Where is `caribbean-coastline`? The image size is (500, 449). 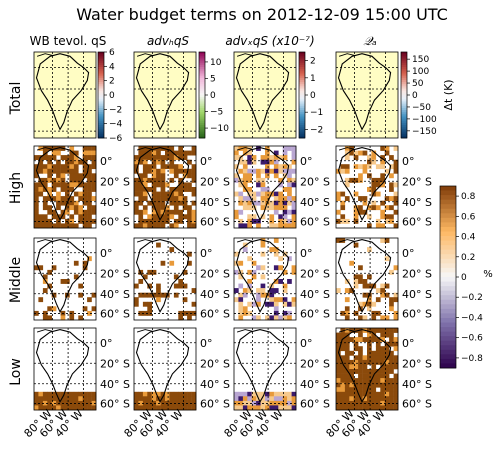
caribbean-coastline is located at coordinates (346, 149).